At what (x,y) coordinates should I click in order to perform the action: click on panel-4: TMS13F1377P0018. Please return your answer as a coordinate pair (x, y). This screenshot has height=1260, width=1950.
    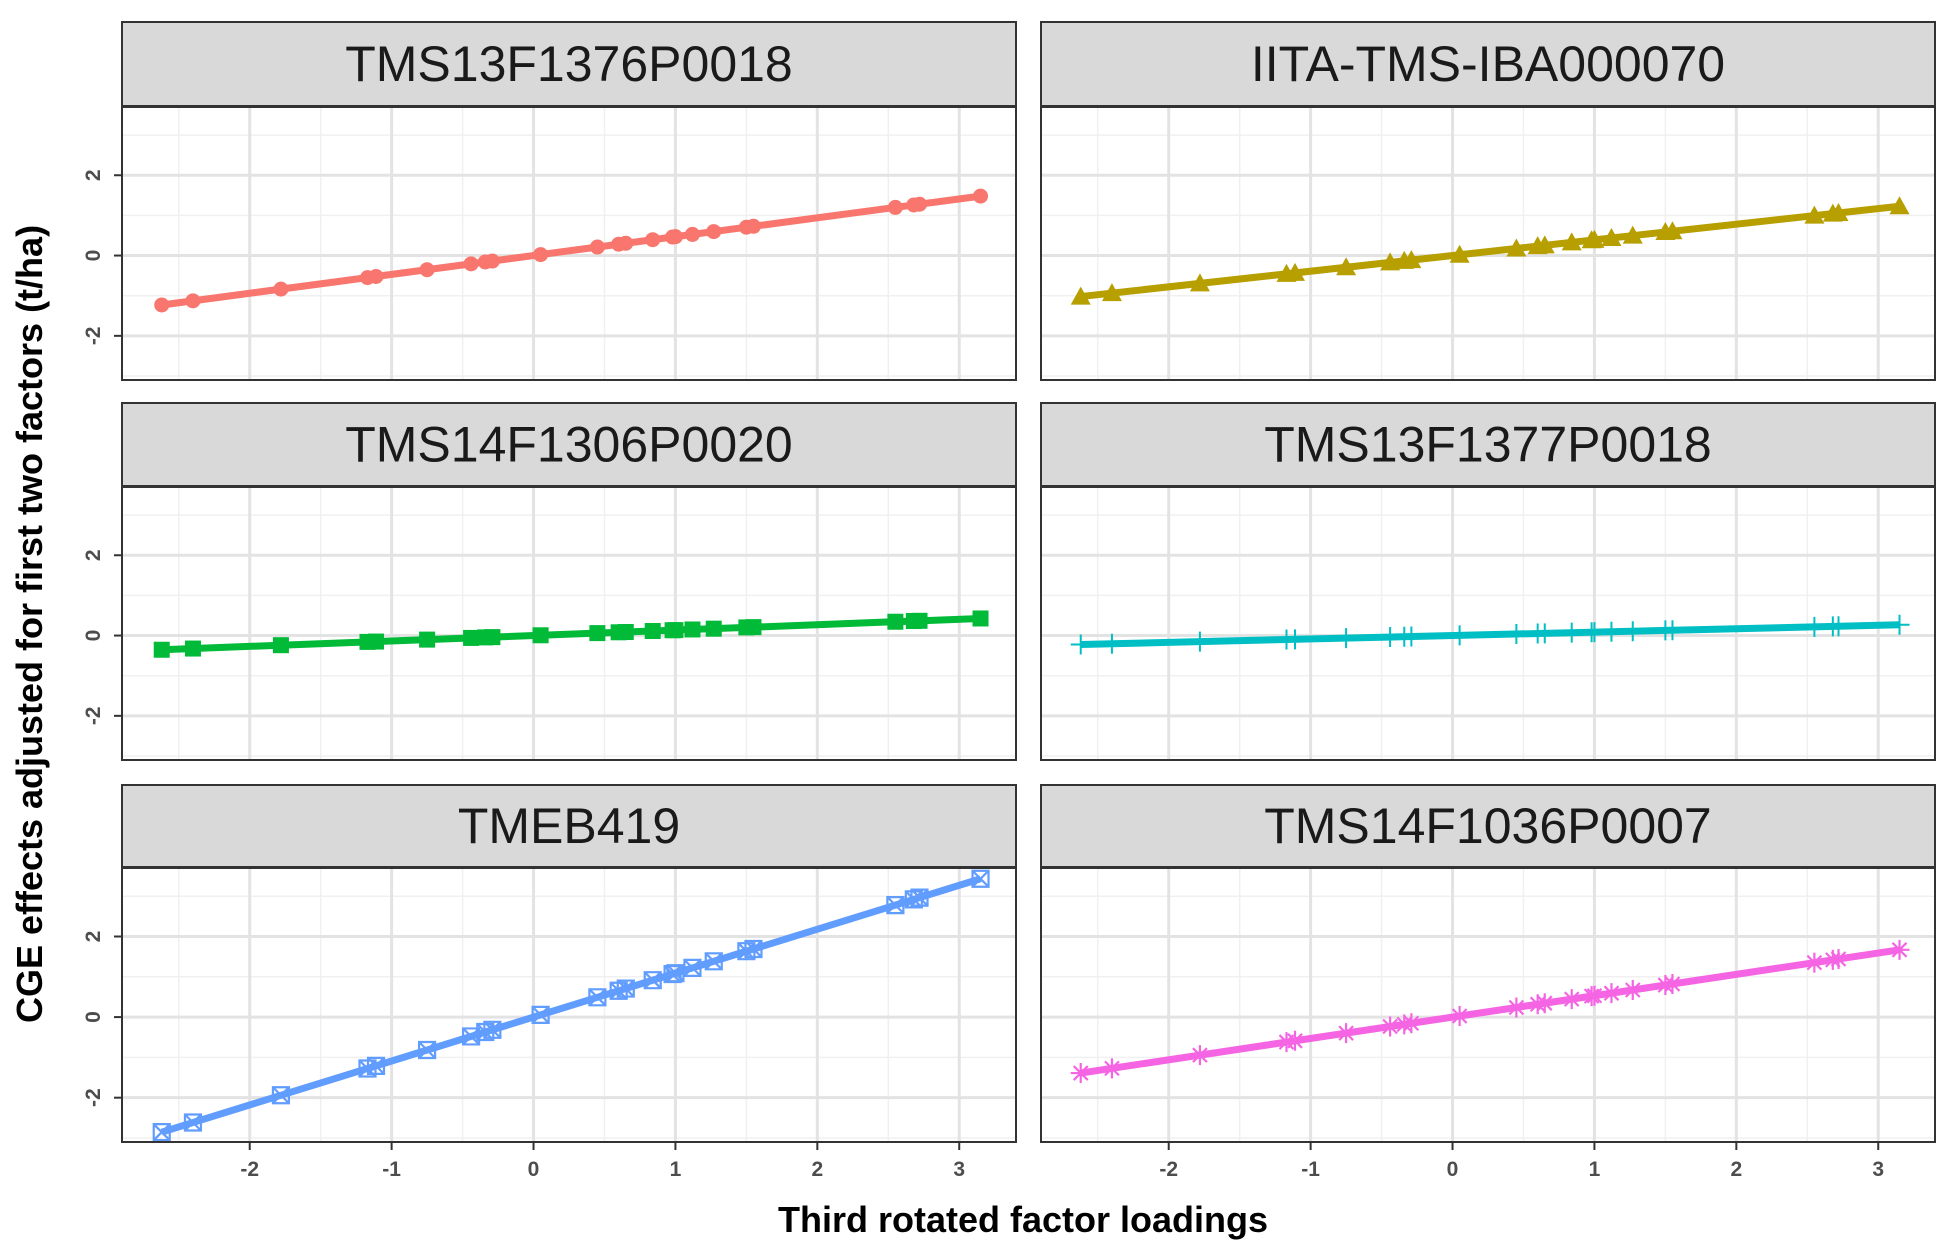
    Looking at the image, I should click on (1488, 581).